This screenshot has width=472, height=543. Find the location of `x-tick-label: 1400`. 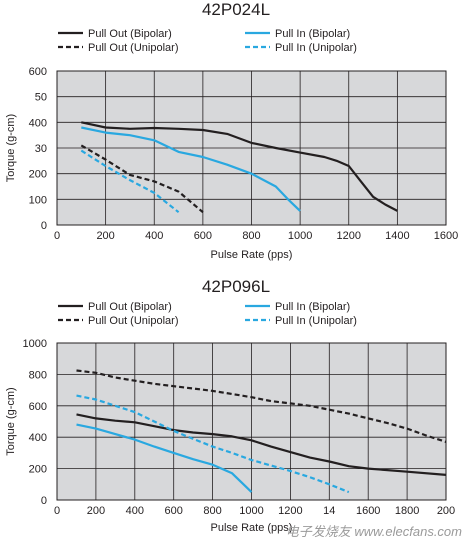

x-tick-label: 1400 is located at coordinates (397, 236).